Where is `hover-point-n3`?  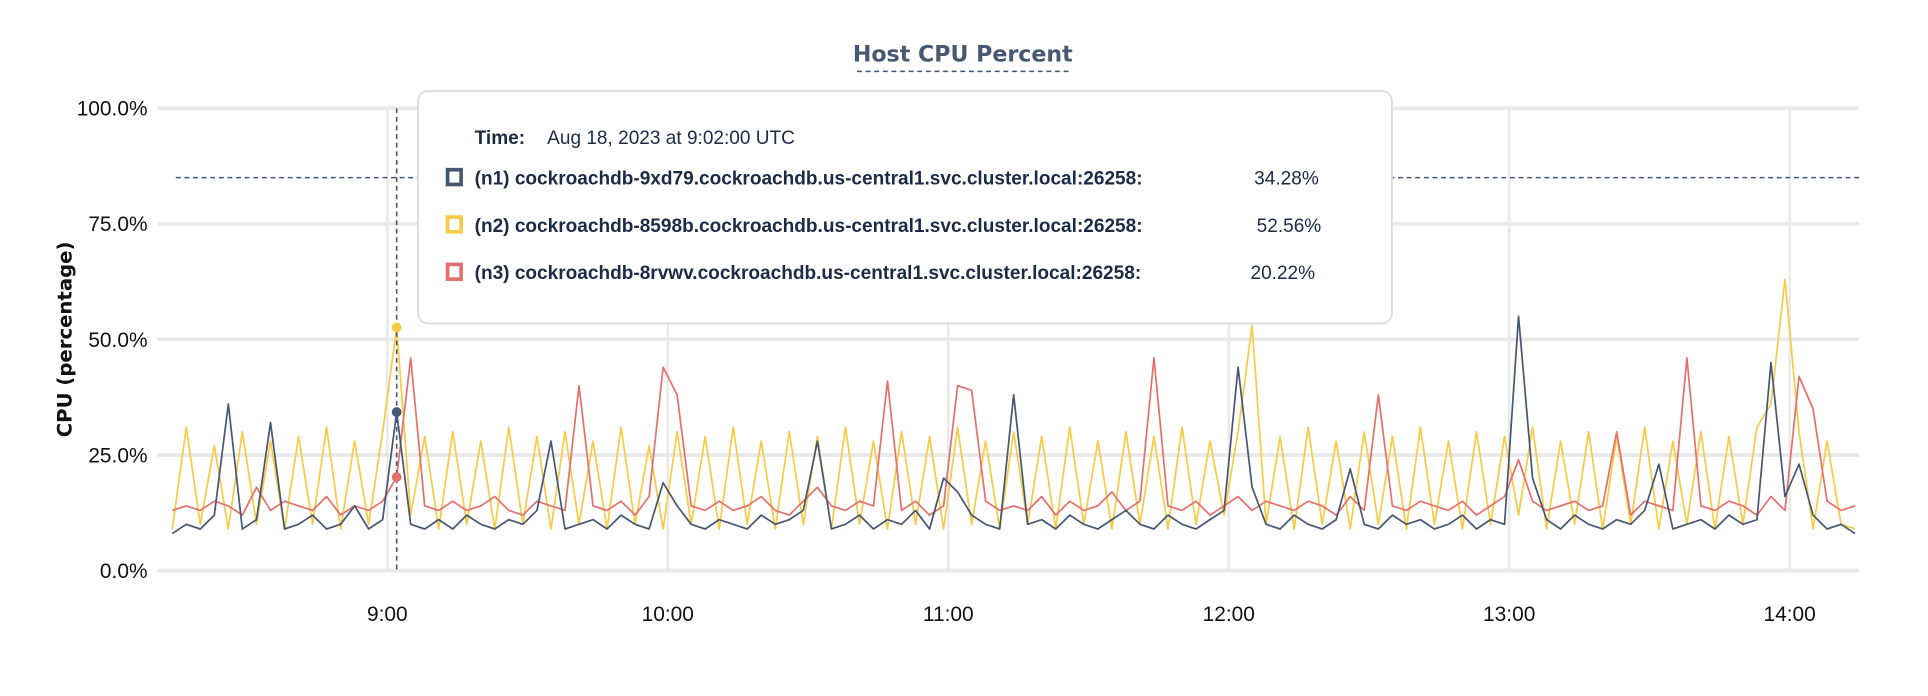
hover-point-n3 is located at coordinates (396, 477).